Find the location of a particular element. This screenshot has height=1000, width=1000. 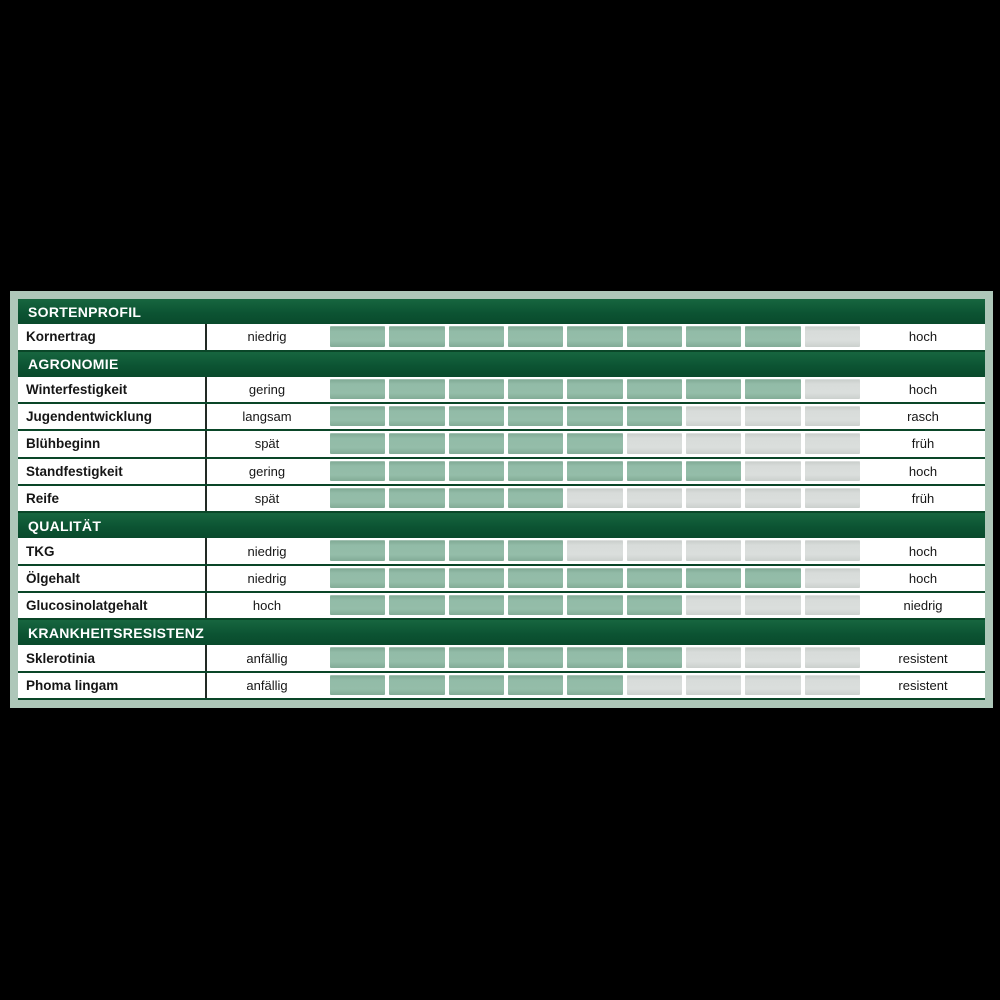

trait-row: Phoma lingam anfällig resistent is located at coordinates (501, 686).